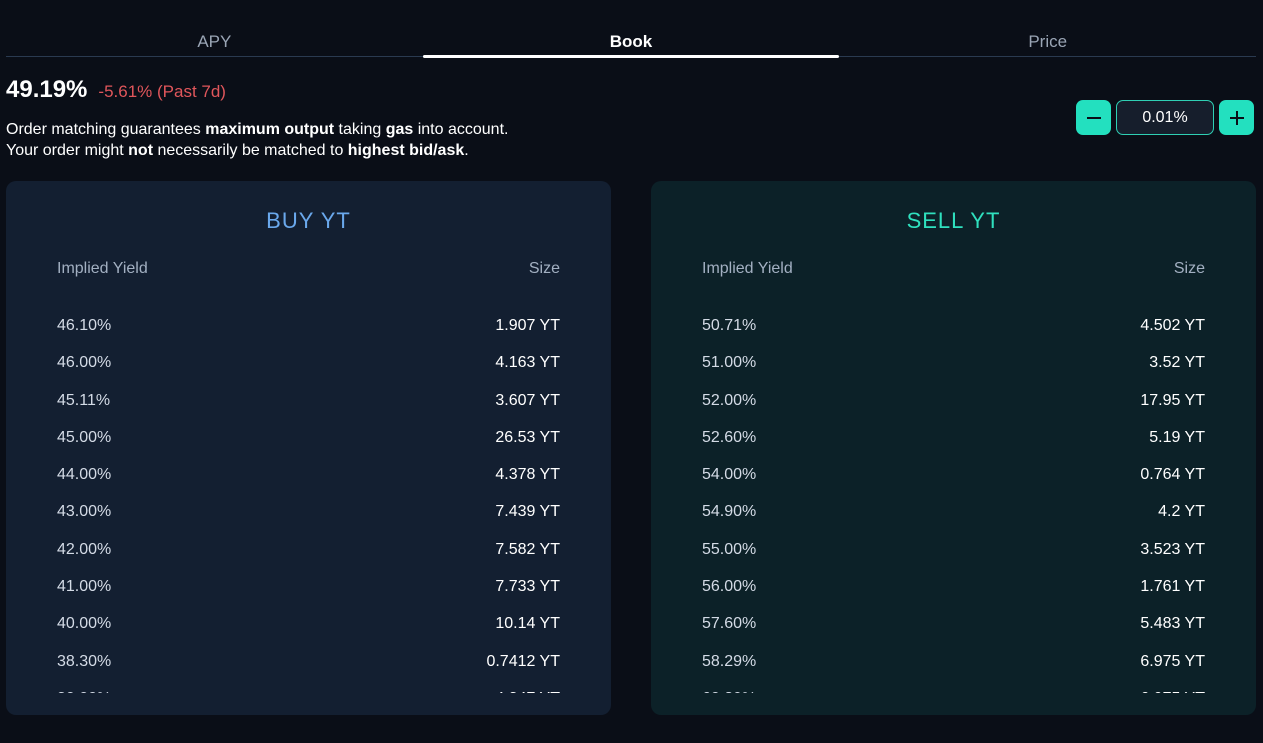 Image resolution: width=1263 pixels, height=743 pixels. What do you see at coordinates (527, 325) in the screenshot?
I see `order-size: 1.907 YT` at bounding box center [527, 325].